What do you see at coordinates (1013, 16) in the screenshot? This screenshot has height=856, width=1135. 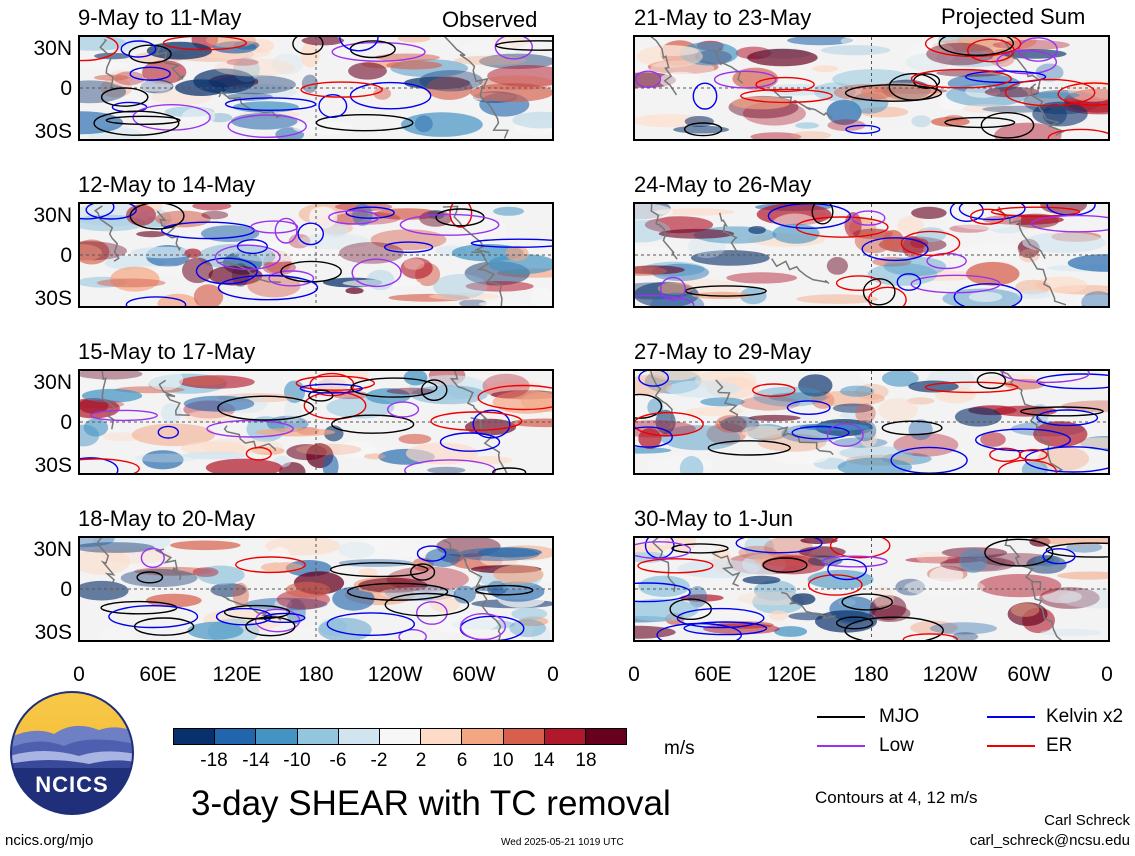 I see `projected-sum-label: Projected Sum` at bounding box center [1013, 16].